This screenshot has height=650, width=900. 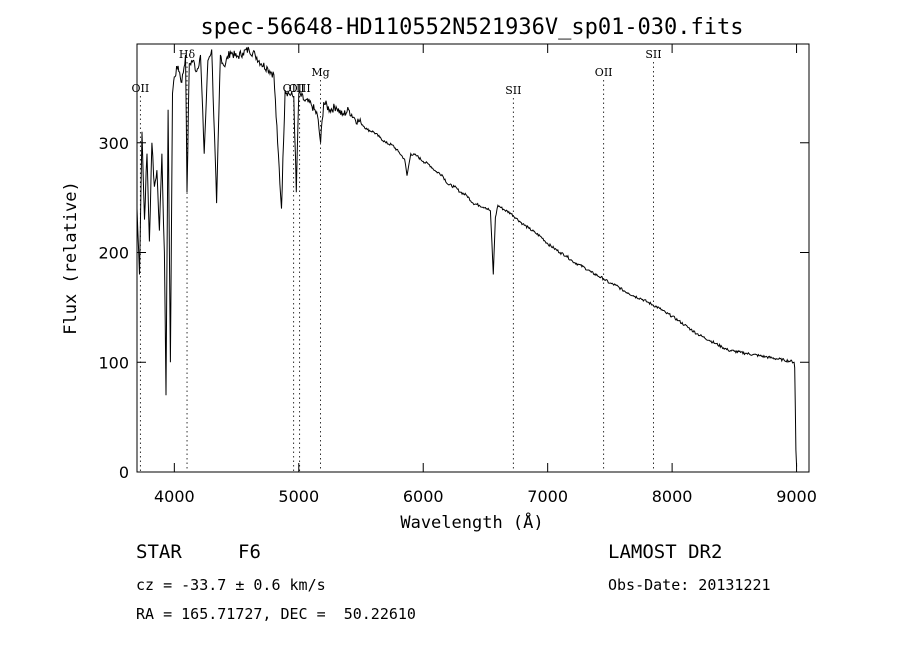 I want to click on obs-date: Obs-Date: 20131221, so click(x=689, y=585).